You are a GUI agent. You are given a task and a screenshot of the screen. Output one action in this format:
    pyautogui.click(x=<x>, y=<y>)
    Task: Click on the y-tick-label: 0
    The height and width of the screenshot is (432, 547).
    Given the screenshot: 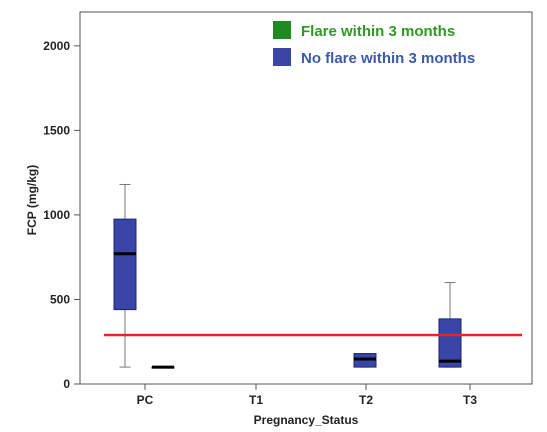 What is the action you would take?
    pyautogui.click(x=66, y=384)
    